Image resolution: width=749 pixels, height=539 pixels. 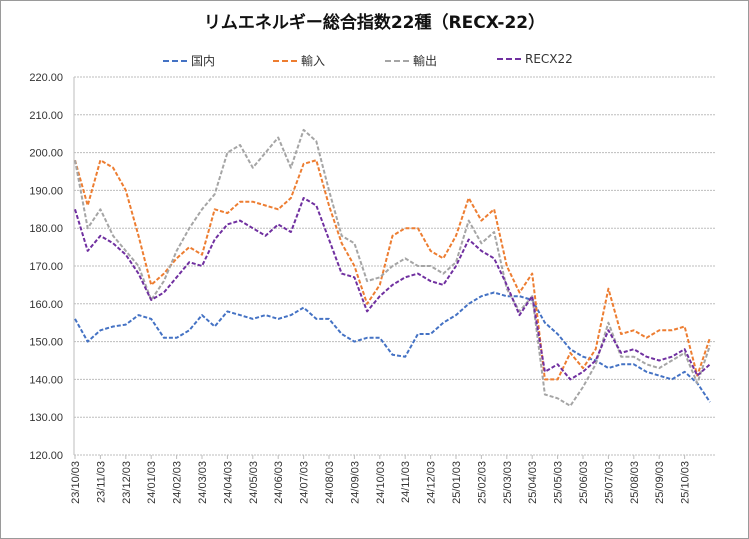 I want to click on x-tick-label: 23/11/03, so click(x=101, y=482).